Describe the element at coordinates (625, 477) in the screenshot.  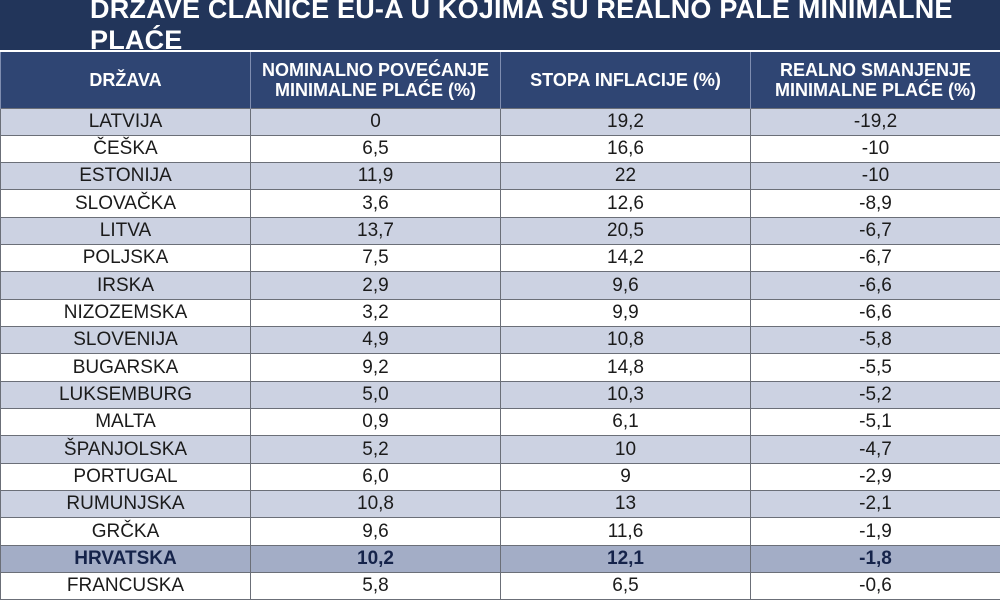
I see `cell-inflation-rate: 9` at that location.